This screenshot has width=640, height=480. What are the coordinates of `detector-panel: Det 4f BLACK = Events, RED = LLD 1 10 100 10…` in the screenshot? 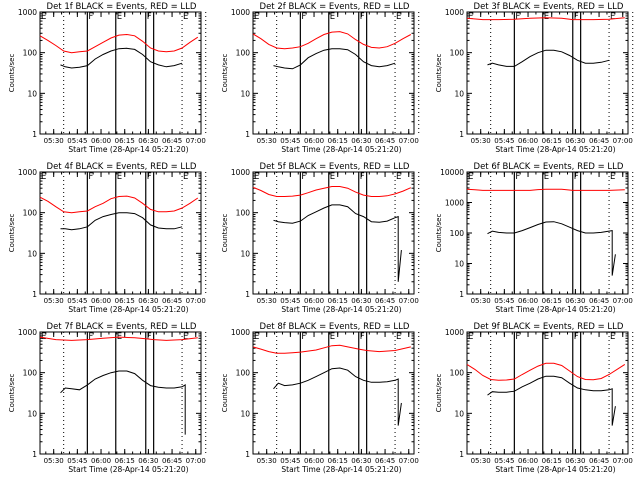 It's located at (107, 238).